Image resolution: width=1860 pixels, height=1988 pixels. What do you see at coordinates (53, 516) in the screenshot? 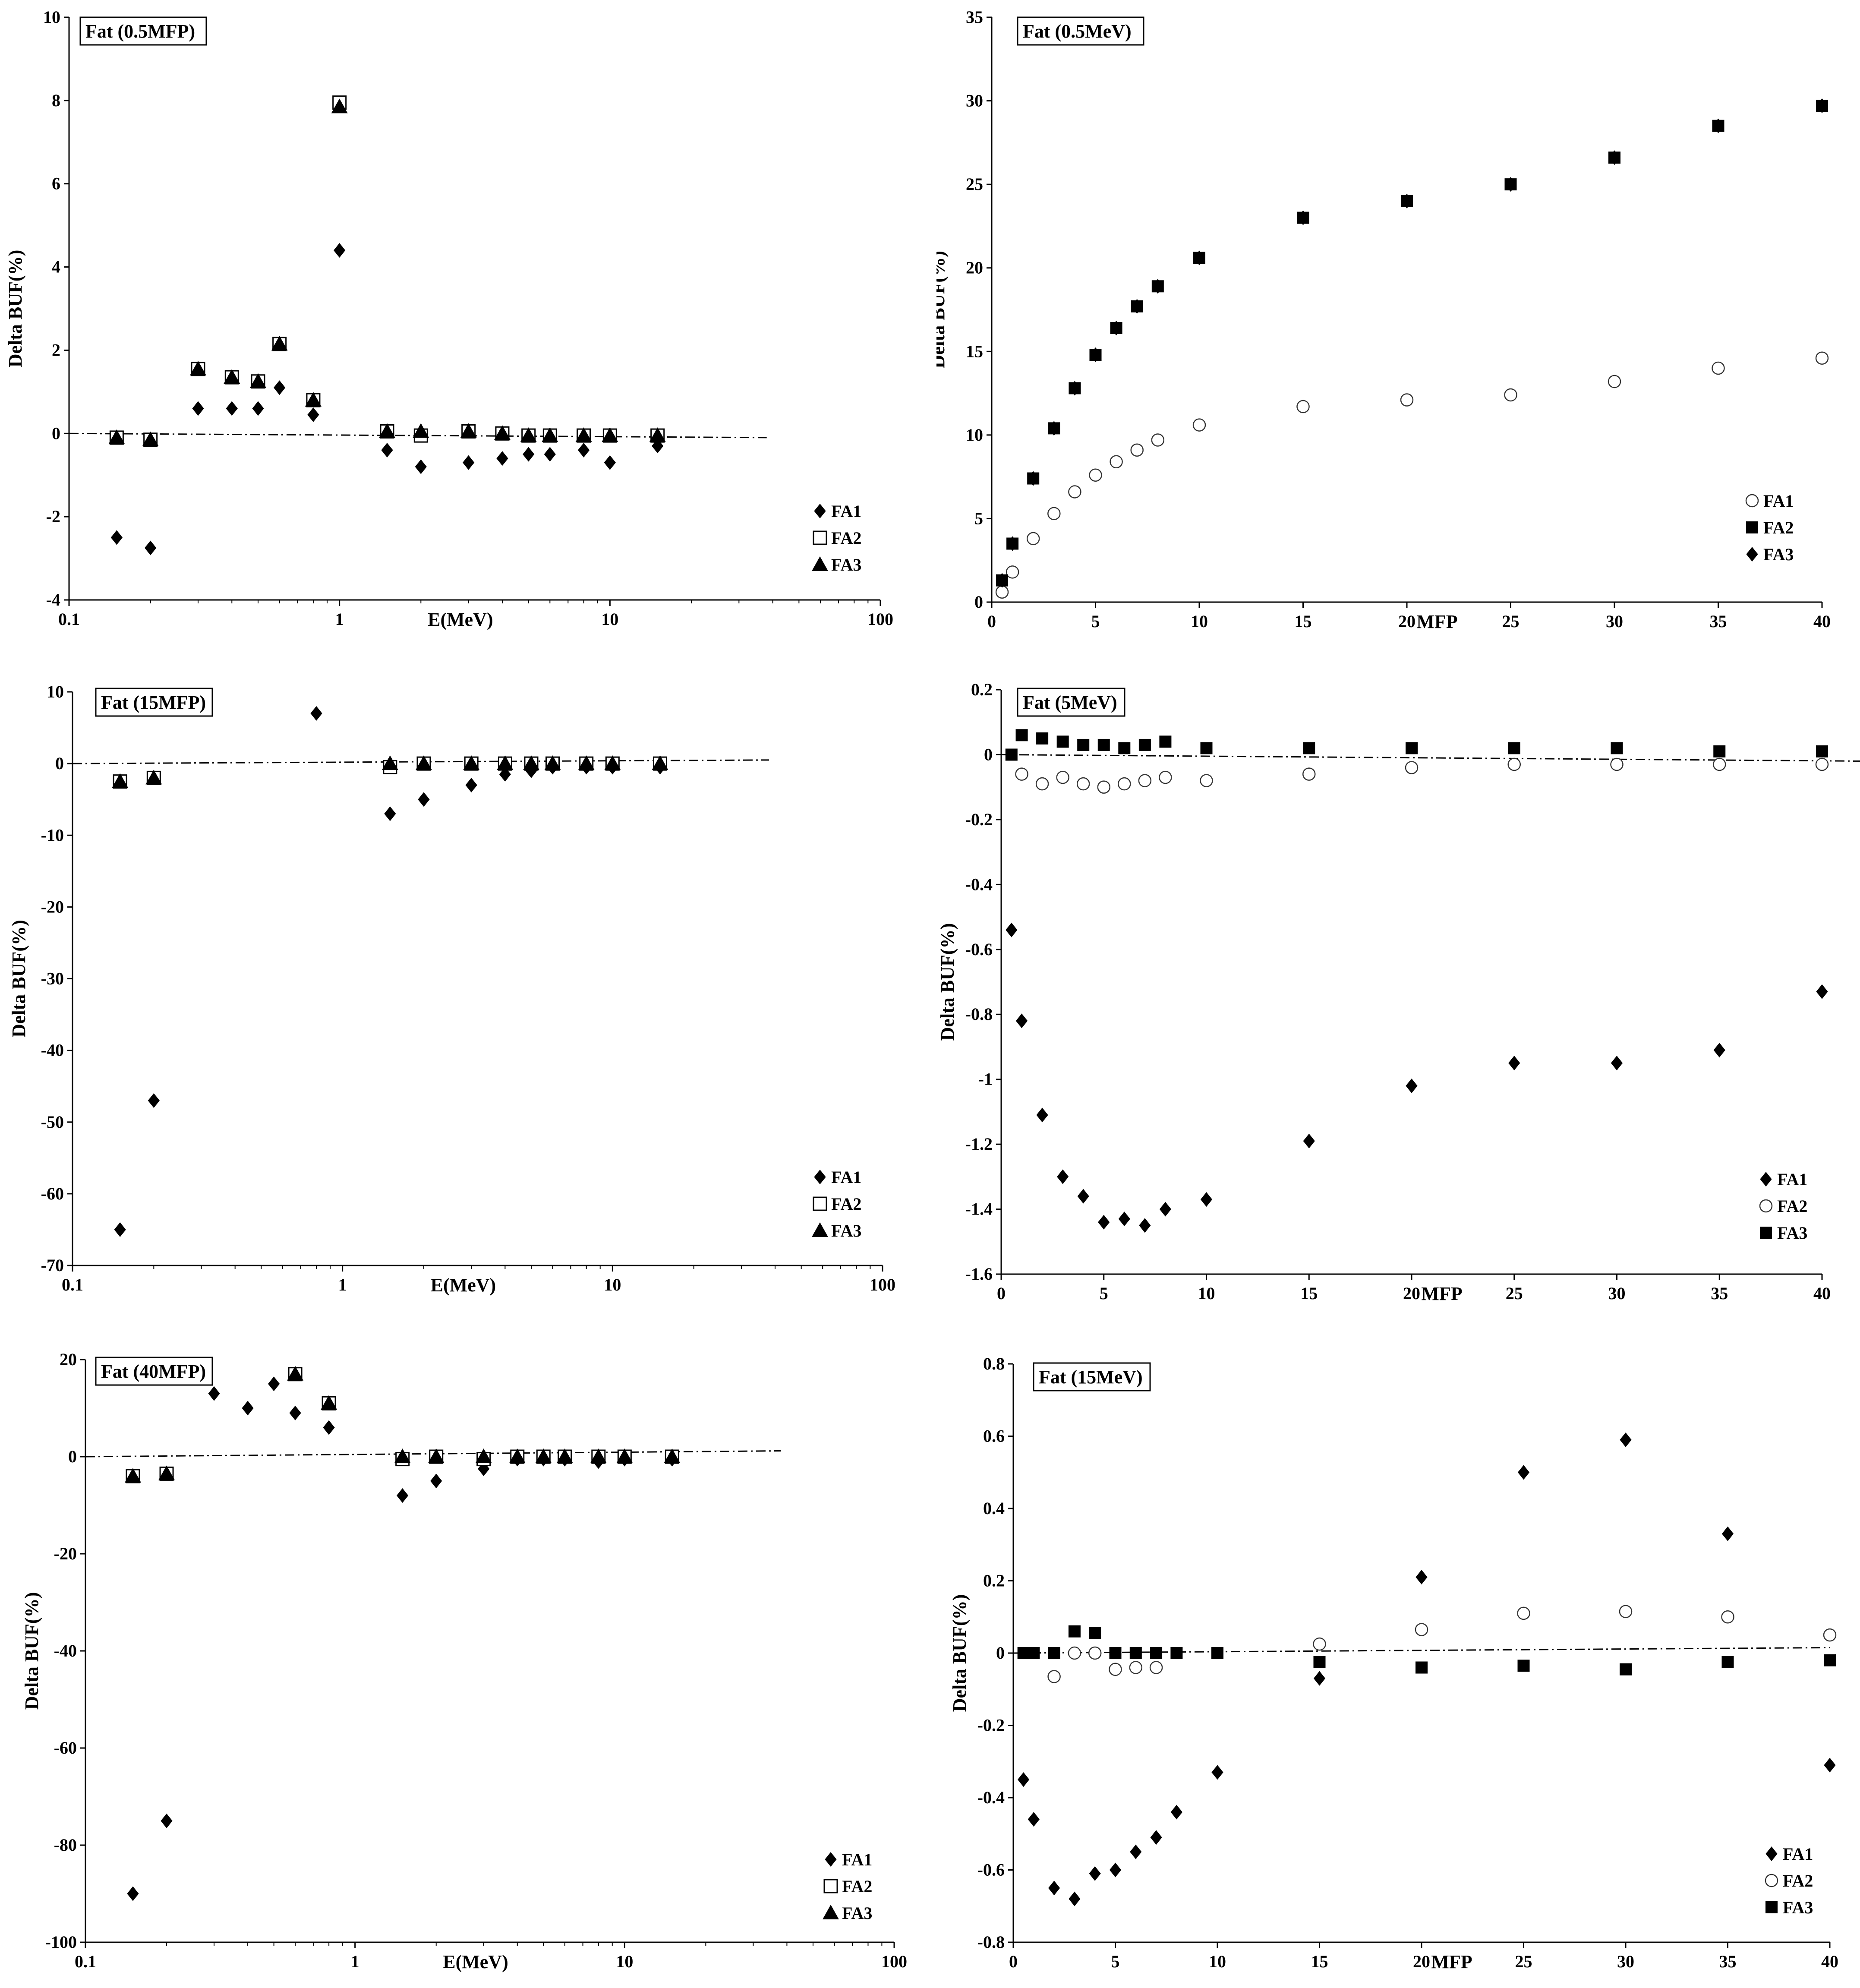
I see `y-tick-label: -2` at bounding box center [53, 516].